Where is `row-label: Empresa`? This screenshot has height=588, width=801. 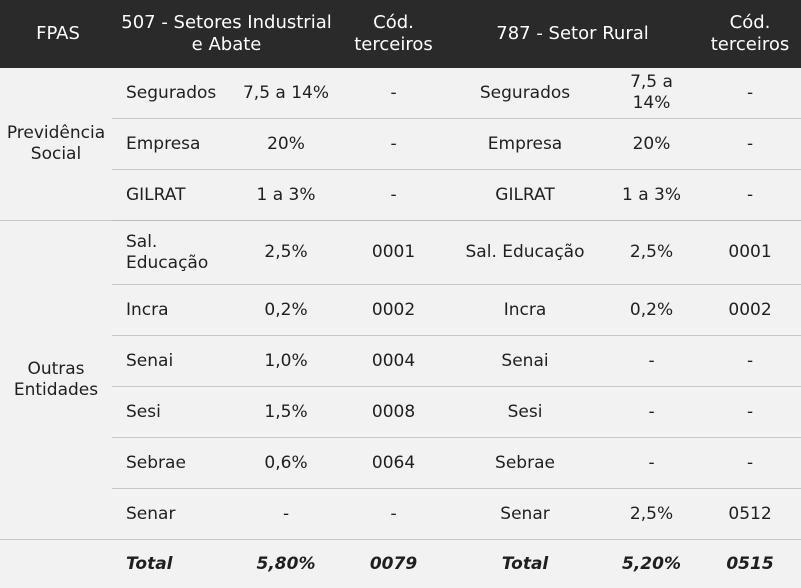 row-label: Empresa is located at coordinates (171, 144).